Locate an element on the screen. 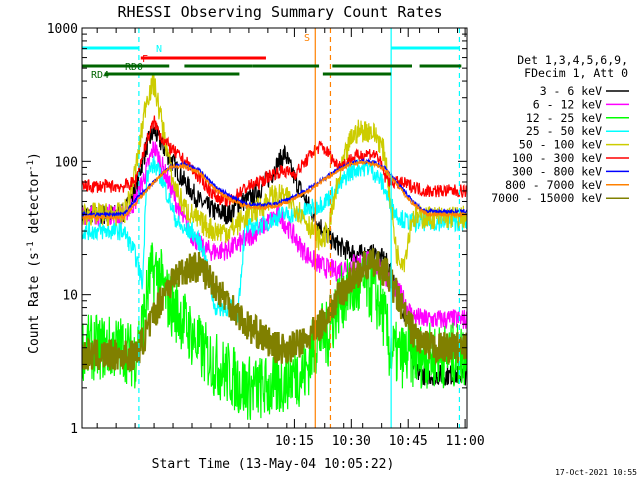 The width and height of the screenshot is (640, 480). legend-entry-5: 100 - 300 keV is located at coordinates (557, 158).